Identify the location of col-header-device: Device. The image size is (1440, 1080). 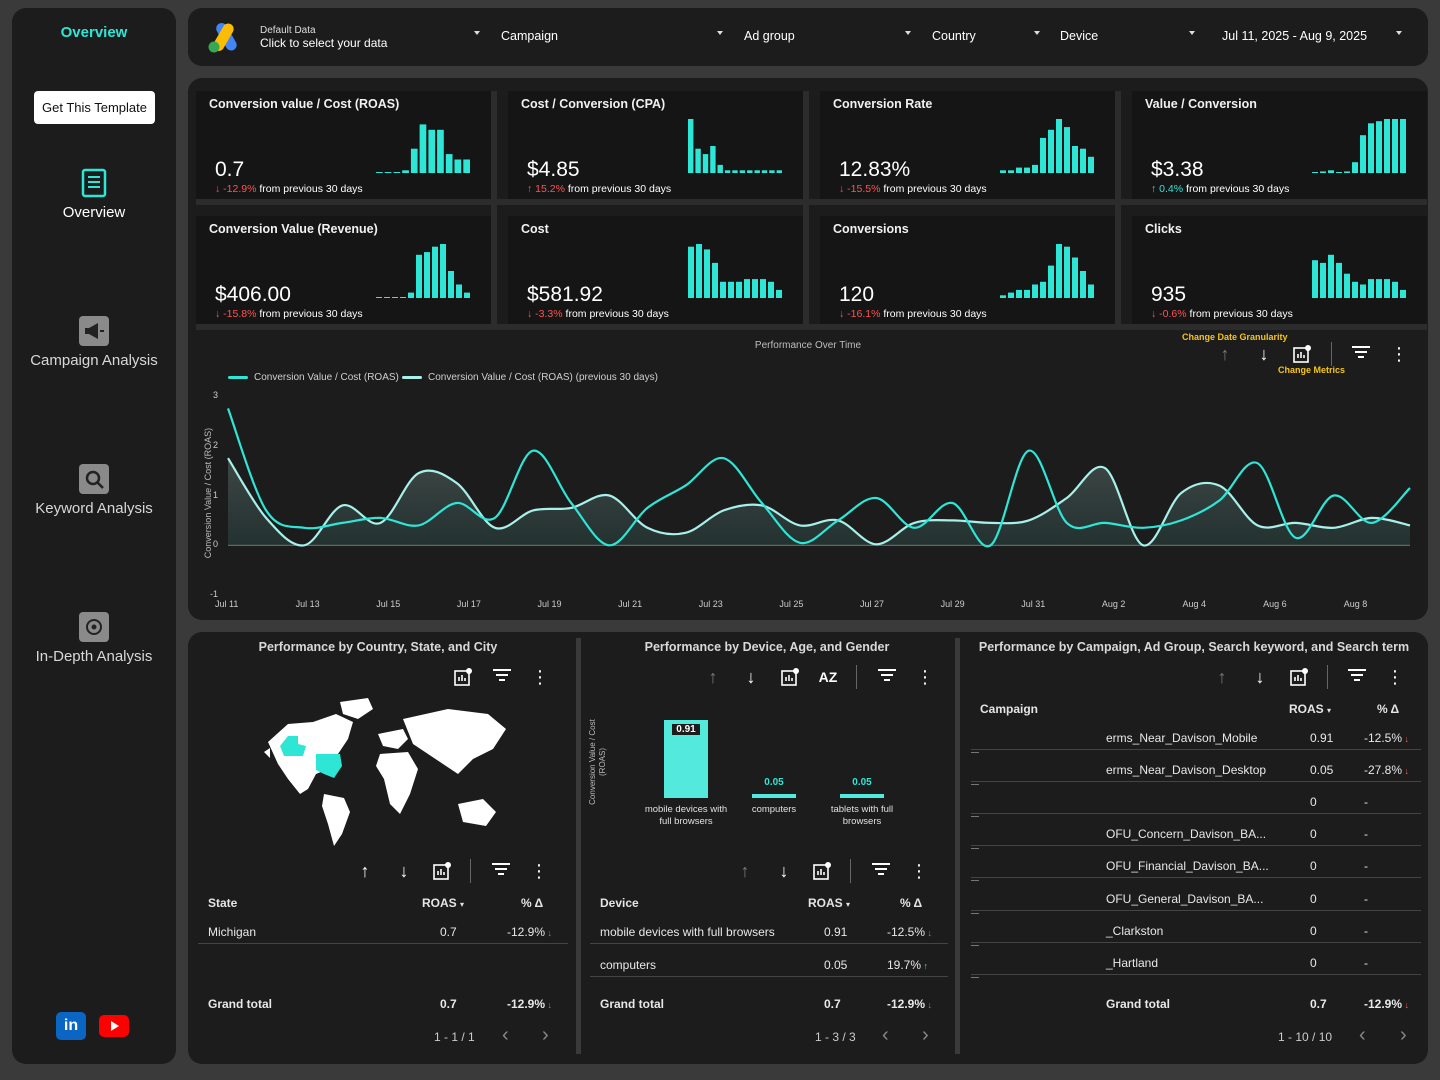
(619, 903).